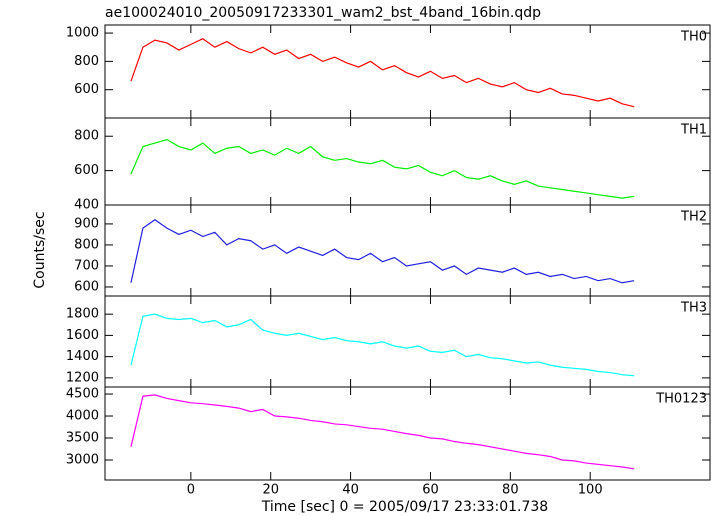 The width and height of the screenshot is (717, 516). I want to click on legend-label: TH2, so click(693, 217).